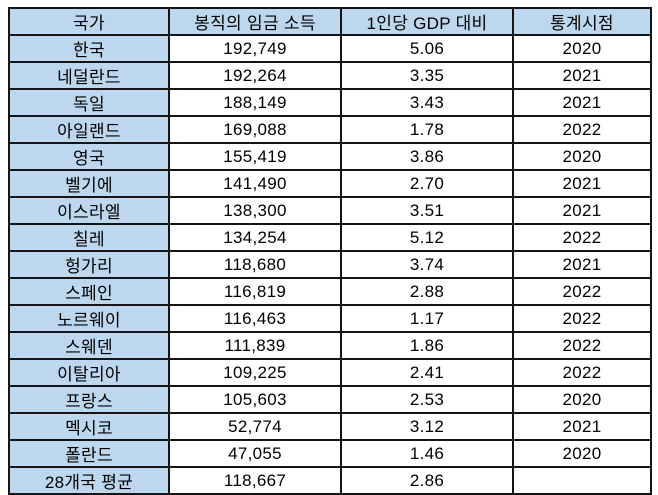 The height and width of the screenshot is (495, 658). Describe the element at coordinates (255, 129) in the screenshot. I see `wage-income-cell: 169,088` at that location.